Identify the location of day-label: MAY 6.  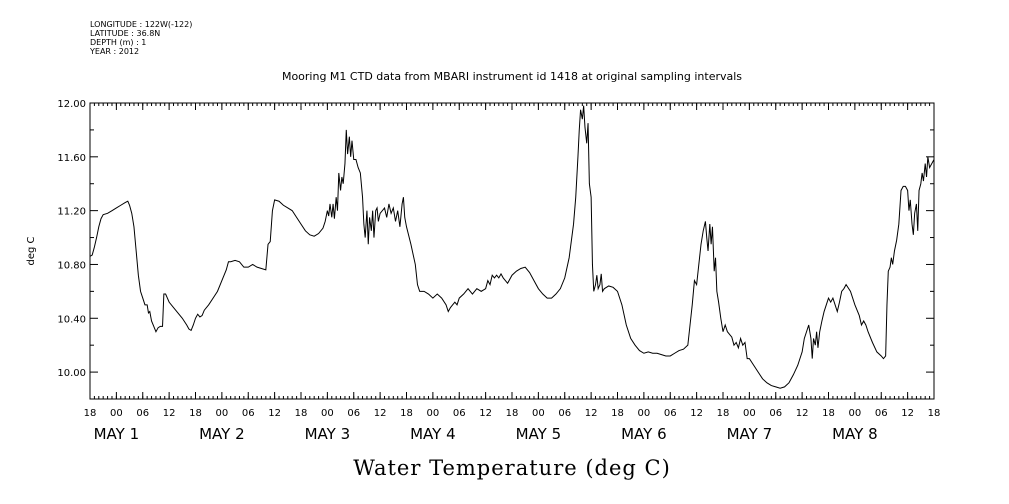
(644, 434).